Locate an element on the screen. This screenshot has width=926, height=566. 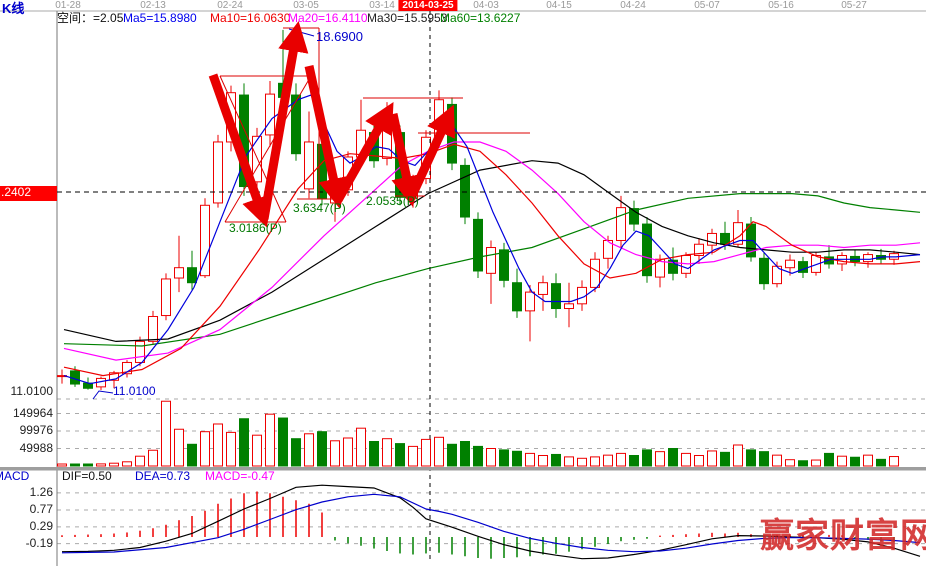
macd-histogram is located at coordinates (478, 525).